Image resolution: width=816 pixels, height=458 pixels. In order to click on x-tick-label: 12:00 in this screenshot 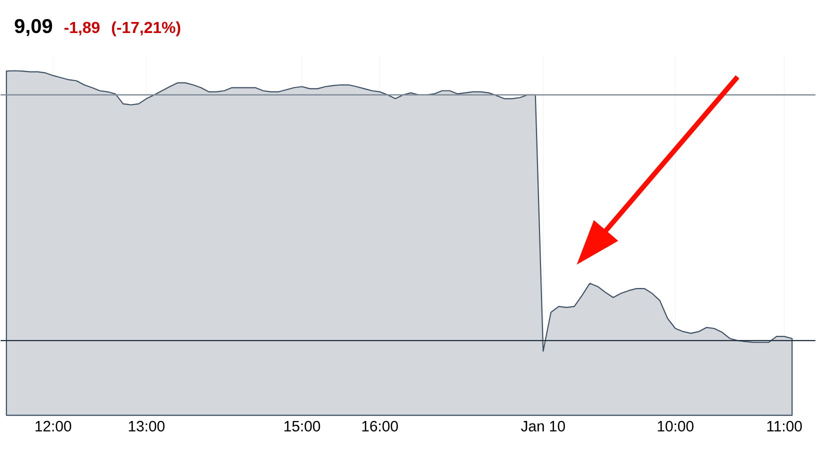, I will do `click(54, 426)`.